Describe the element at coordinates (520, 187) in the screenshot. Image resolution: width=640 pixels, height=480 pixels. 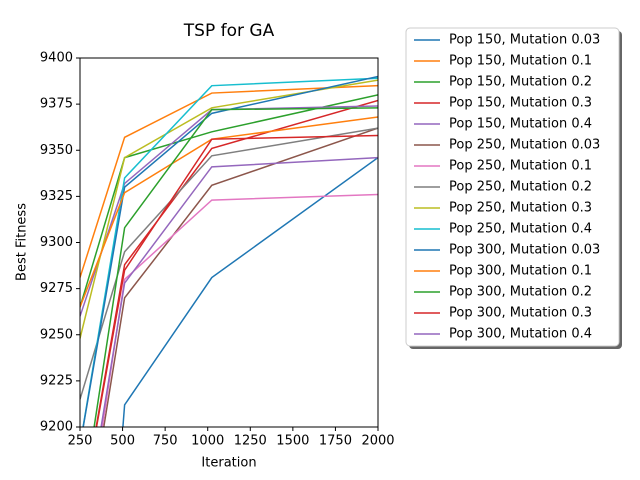
I see `legend-label: Pop 250, Mutation 0.2` at that location.